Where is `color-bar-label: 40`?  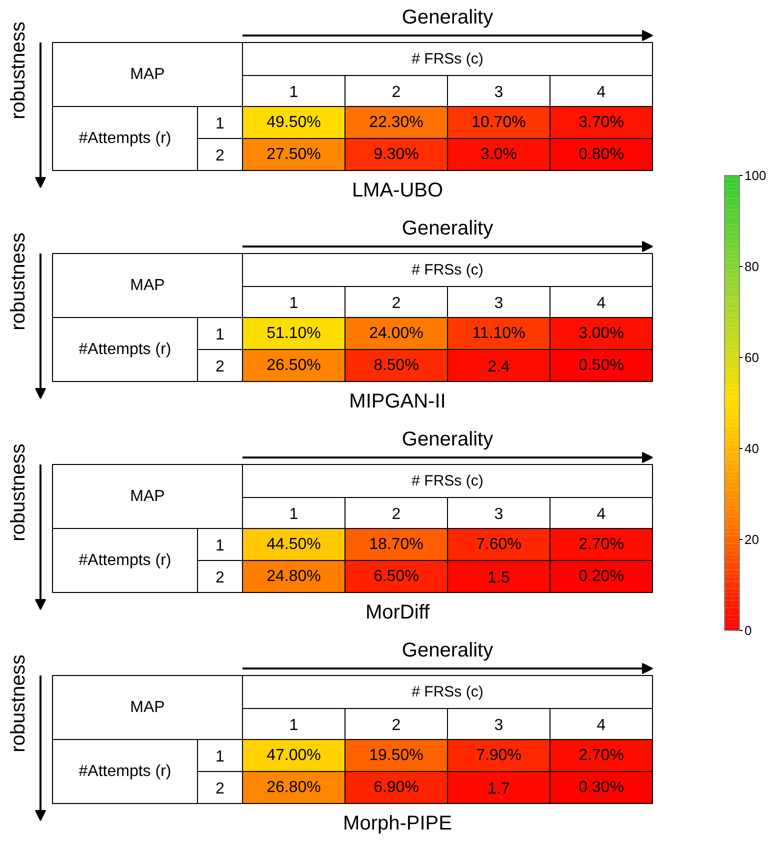 color-bar-label: 40 is located at coordinates (751, 448).